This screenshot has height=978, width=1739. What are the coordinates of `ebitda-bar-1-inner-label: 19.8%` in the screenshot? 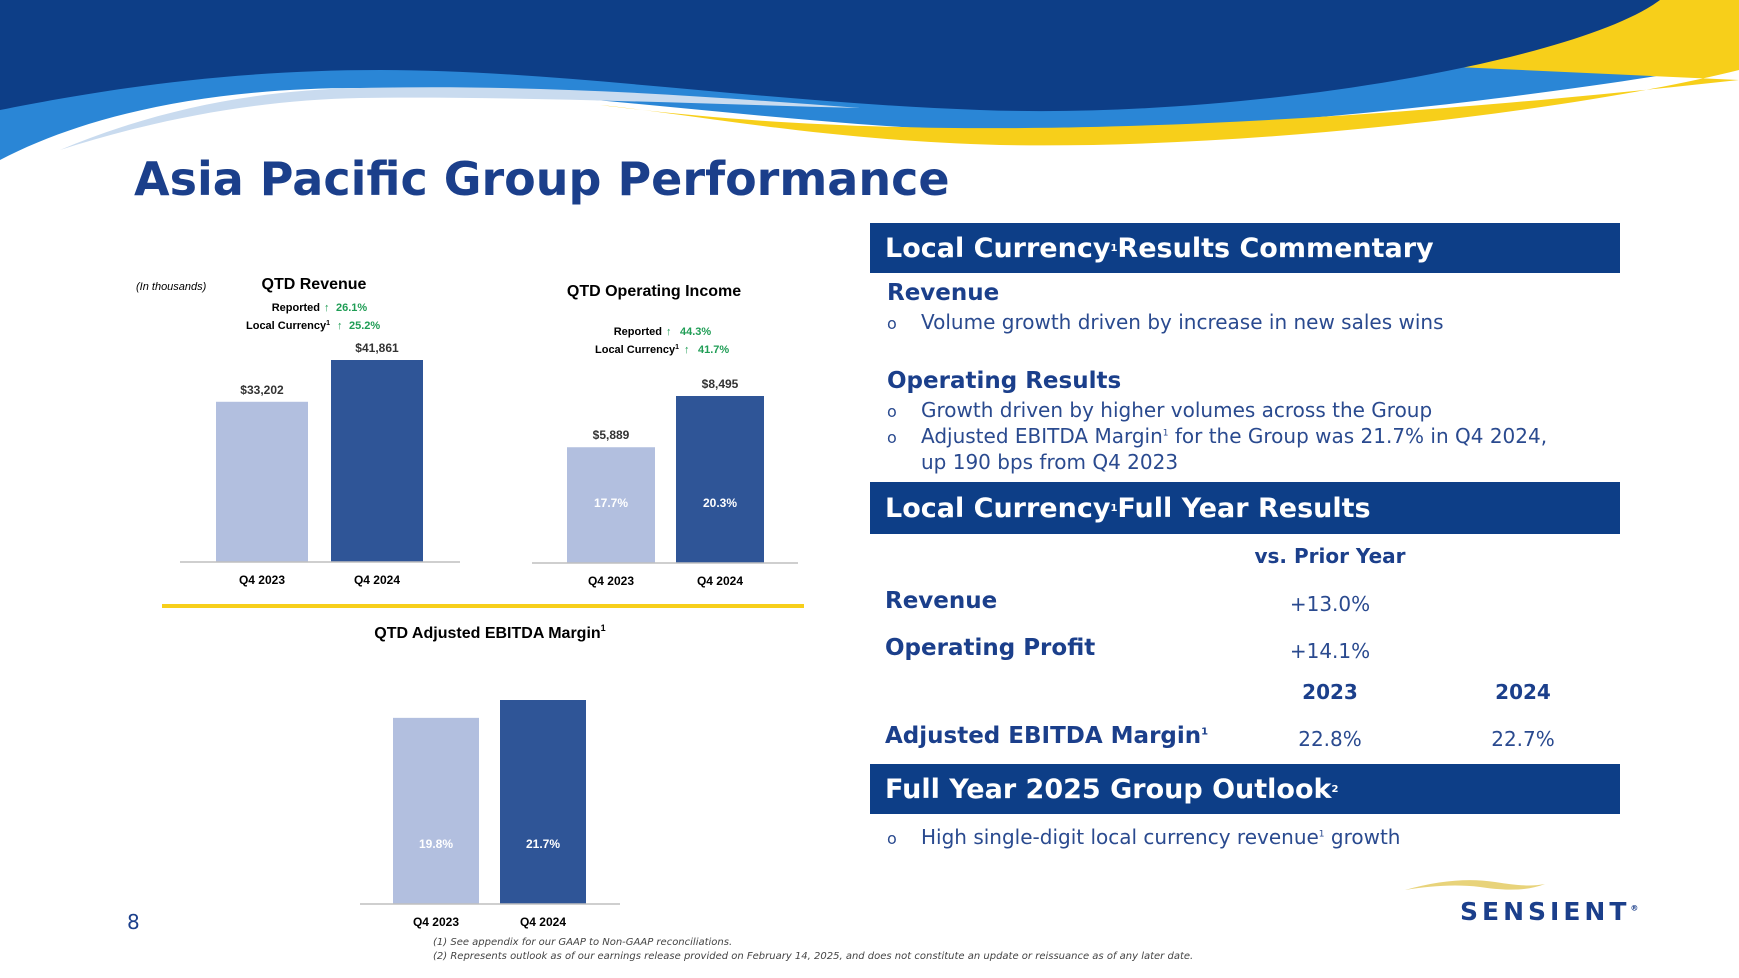 It's located at (436, 844).